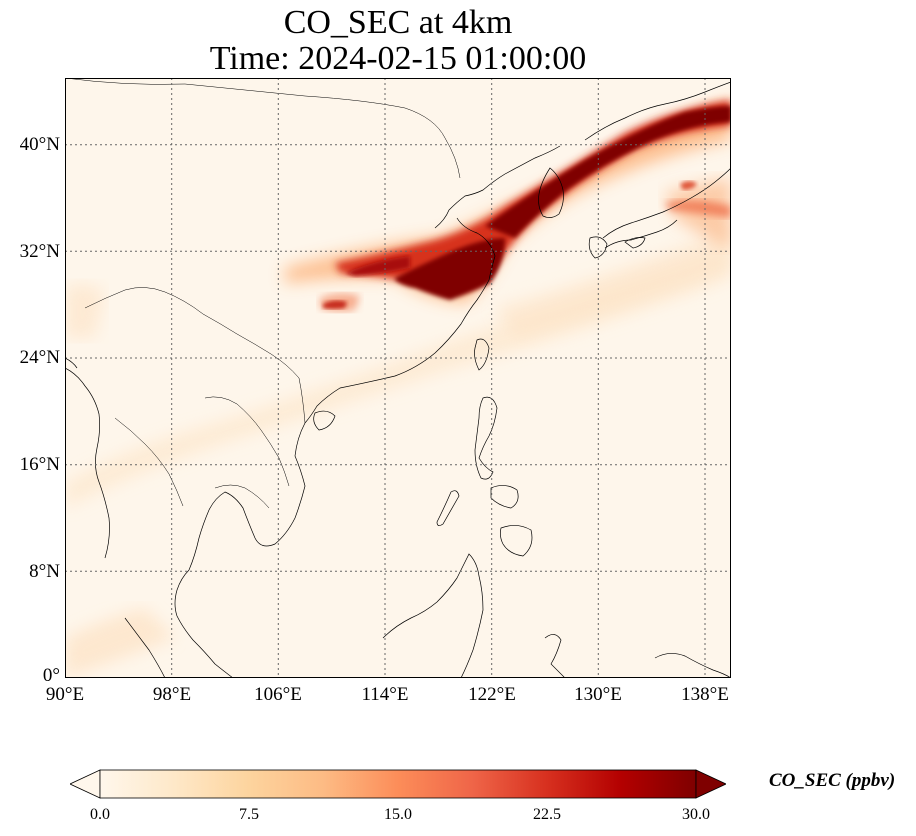  What do you see at coordinates (120, 643) in the screenshot?
I see `diffuse-band-south` at bounding box center [120, 643].